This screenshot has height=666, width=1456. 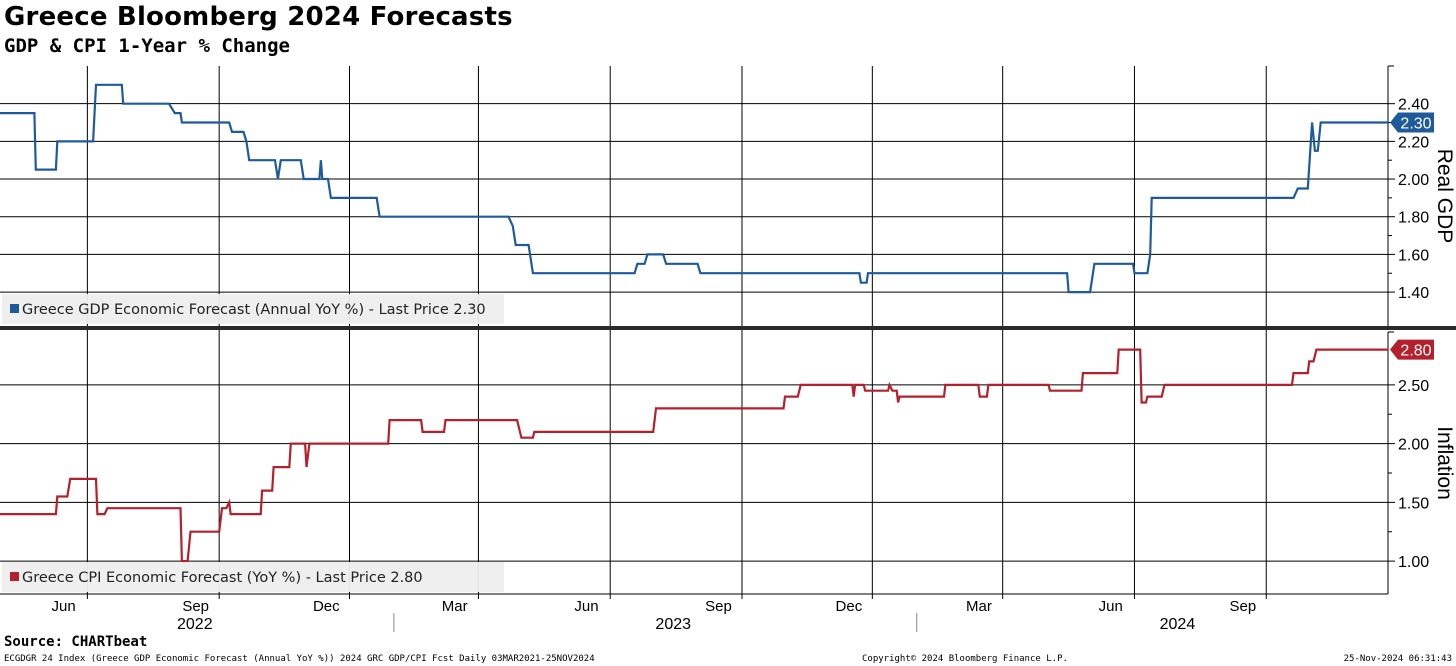 What do you see at coordinates (1413, 105) in the screenshot?
I see `y-tick-label: 2.40` at bounding box center [1413, 105].